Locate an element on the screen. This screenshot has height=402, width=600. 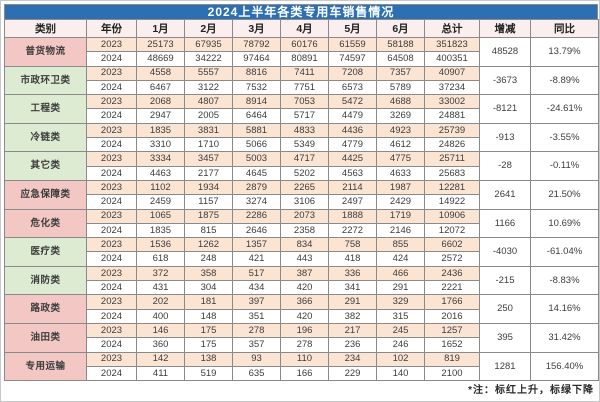
value-cell: 25173 is located at coordinates (160, 44).